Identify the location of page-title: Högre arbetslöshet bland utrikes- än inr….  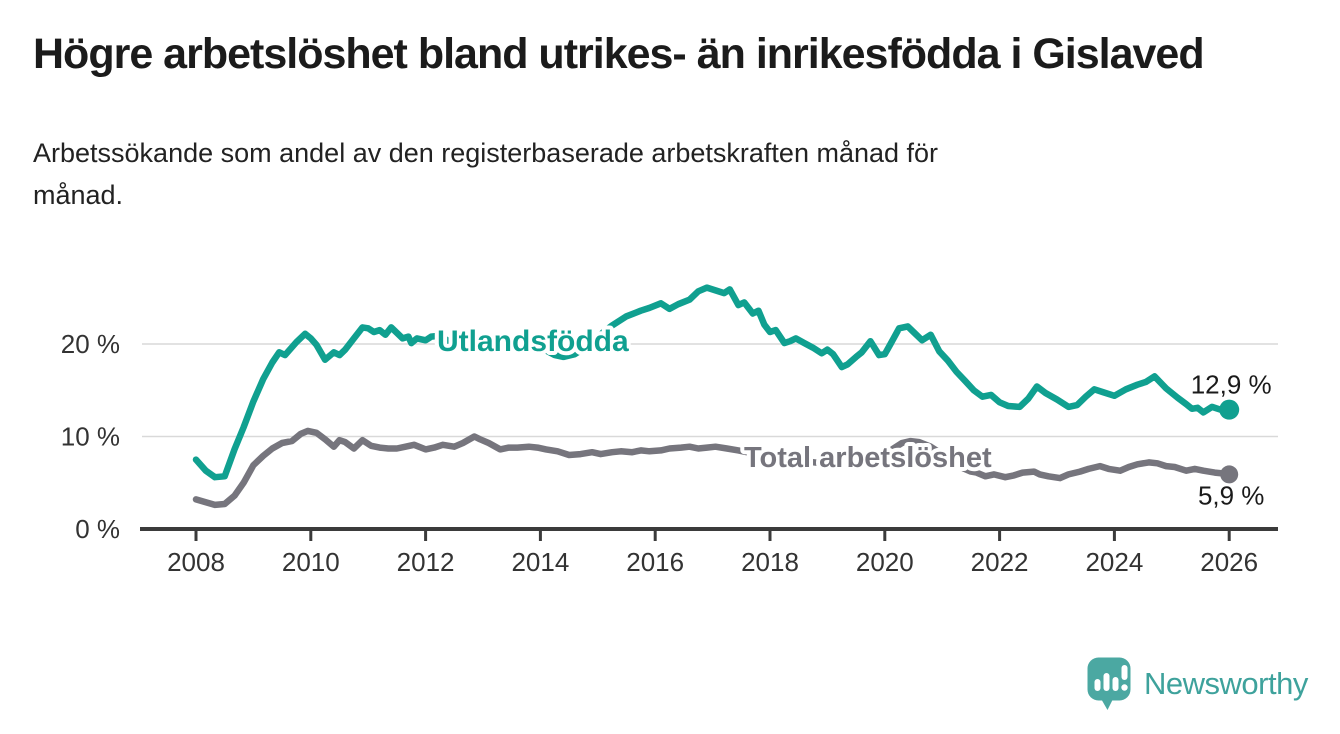
(619, 54).